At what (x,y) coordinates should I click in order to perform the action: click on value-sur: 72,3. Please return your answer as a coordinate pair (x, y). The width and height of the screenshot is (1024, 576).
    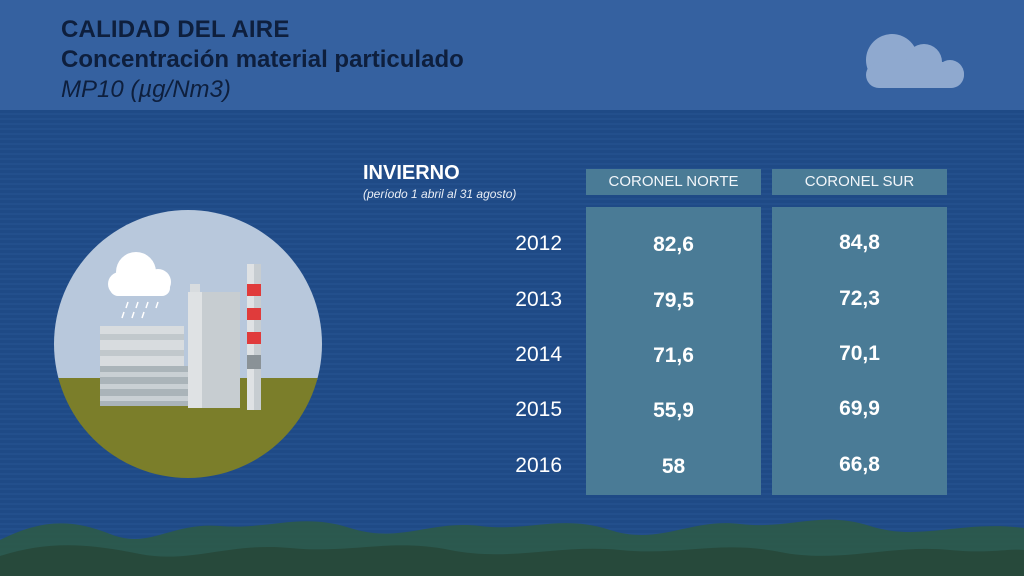
    Looking at the image, I should click on (859, 298).